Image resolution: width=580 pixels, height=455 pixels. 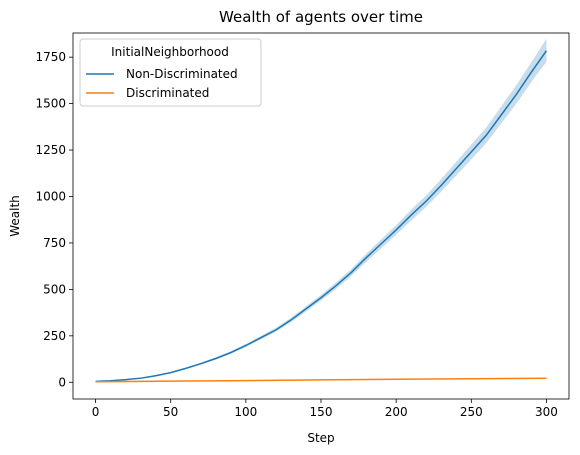 What do you see at coordinates (162, 83) in the screenshot?
I see `legend-items: Non-Discriminated Discriminated` at bounding box center [162, 83].